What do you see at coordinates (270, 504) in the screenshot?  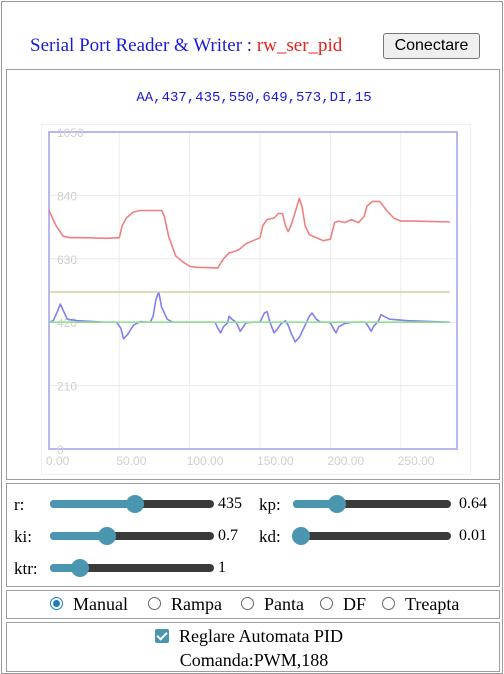 I see `slider-kp-label: kp:` at bounding box center [270, 504].